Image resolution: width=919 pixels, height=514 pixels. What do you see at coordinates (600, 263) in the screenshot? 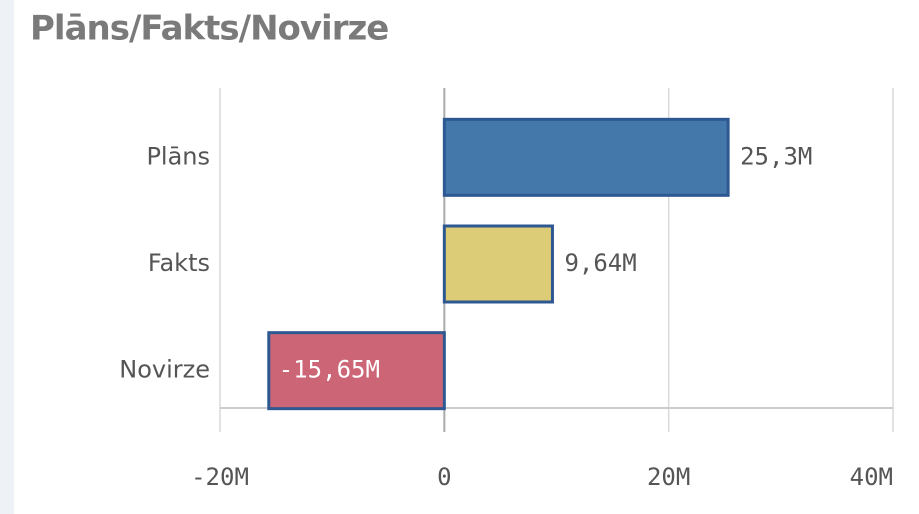
I see `data-label: 9,64M` at bounding box center [600, 263].